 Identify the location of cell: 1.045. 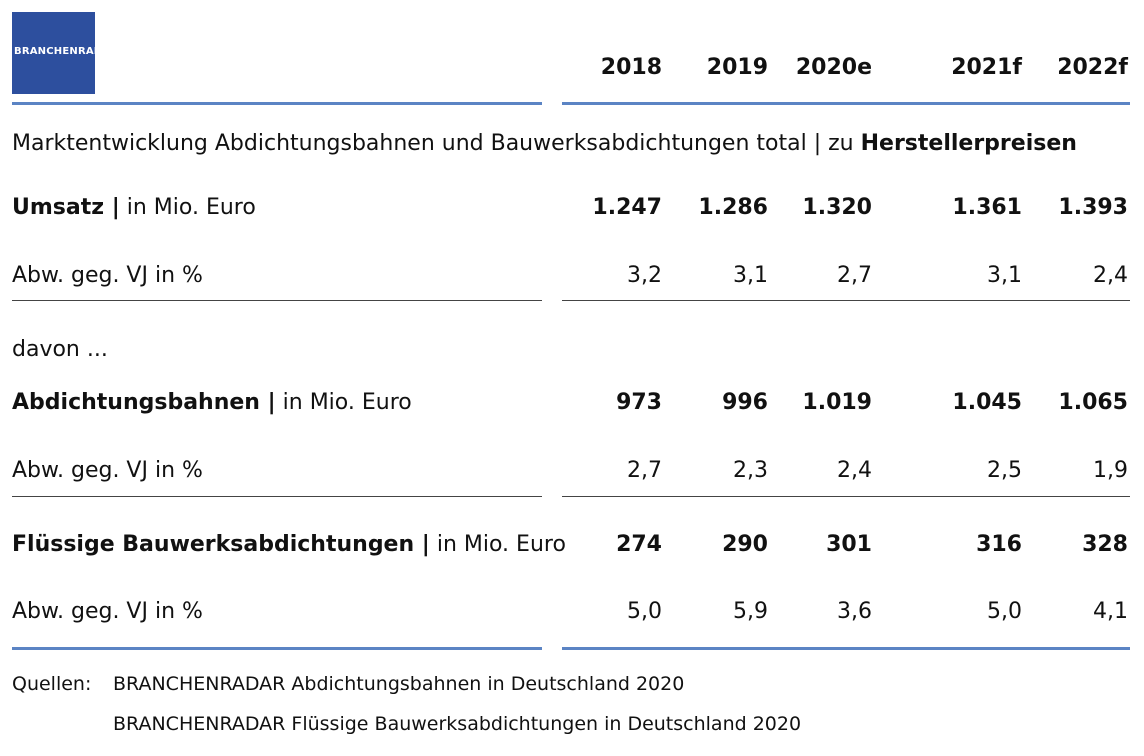
(987, 402).